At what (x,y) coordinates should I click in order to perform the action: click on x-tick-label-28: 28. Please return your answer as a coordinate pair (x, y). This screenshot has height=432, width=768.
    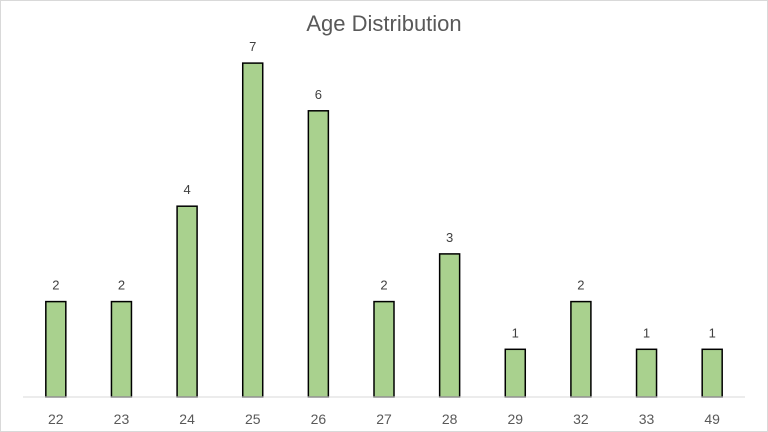
    Looking at the image, I should click on (450, 419).